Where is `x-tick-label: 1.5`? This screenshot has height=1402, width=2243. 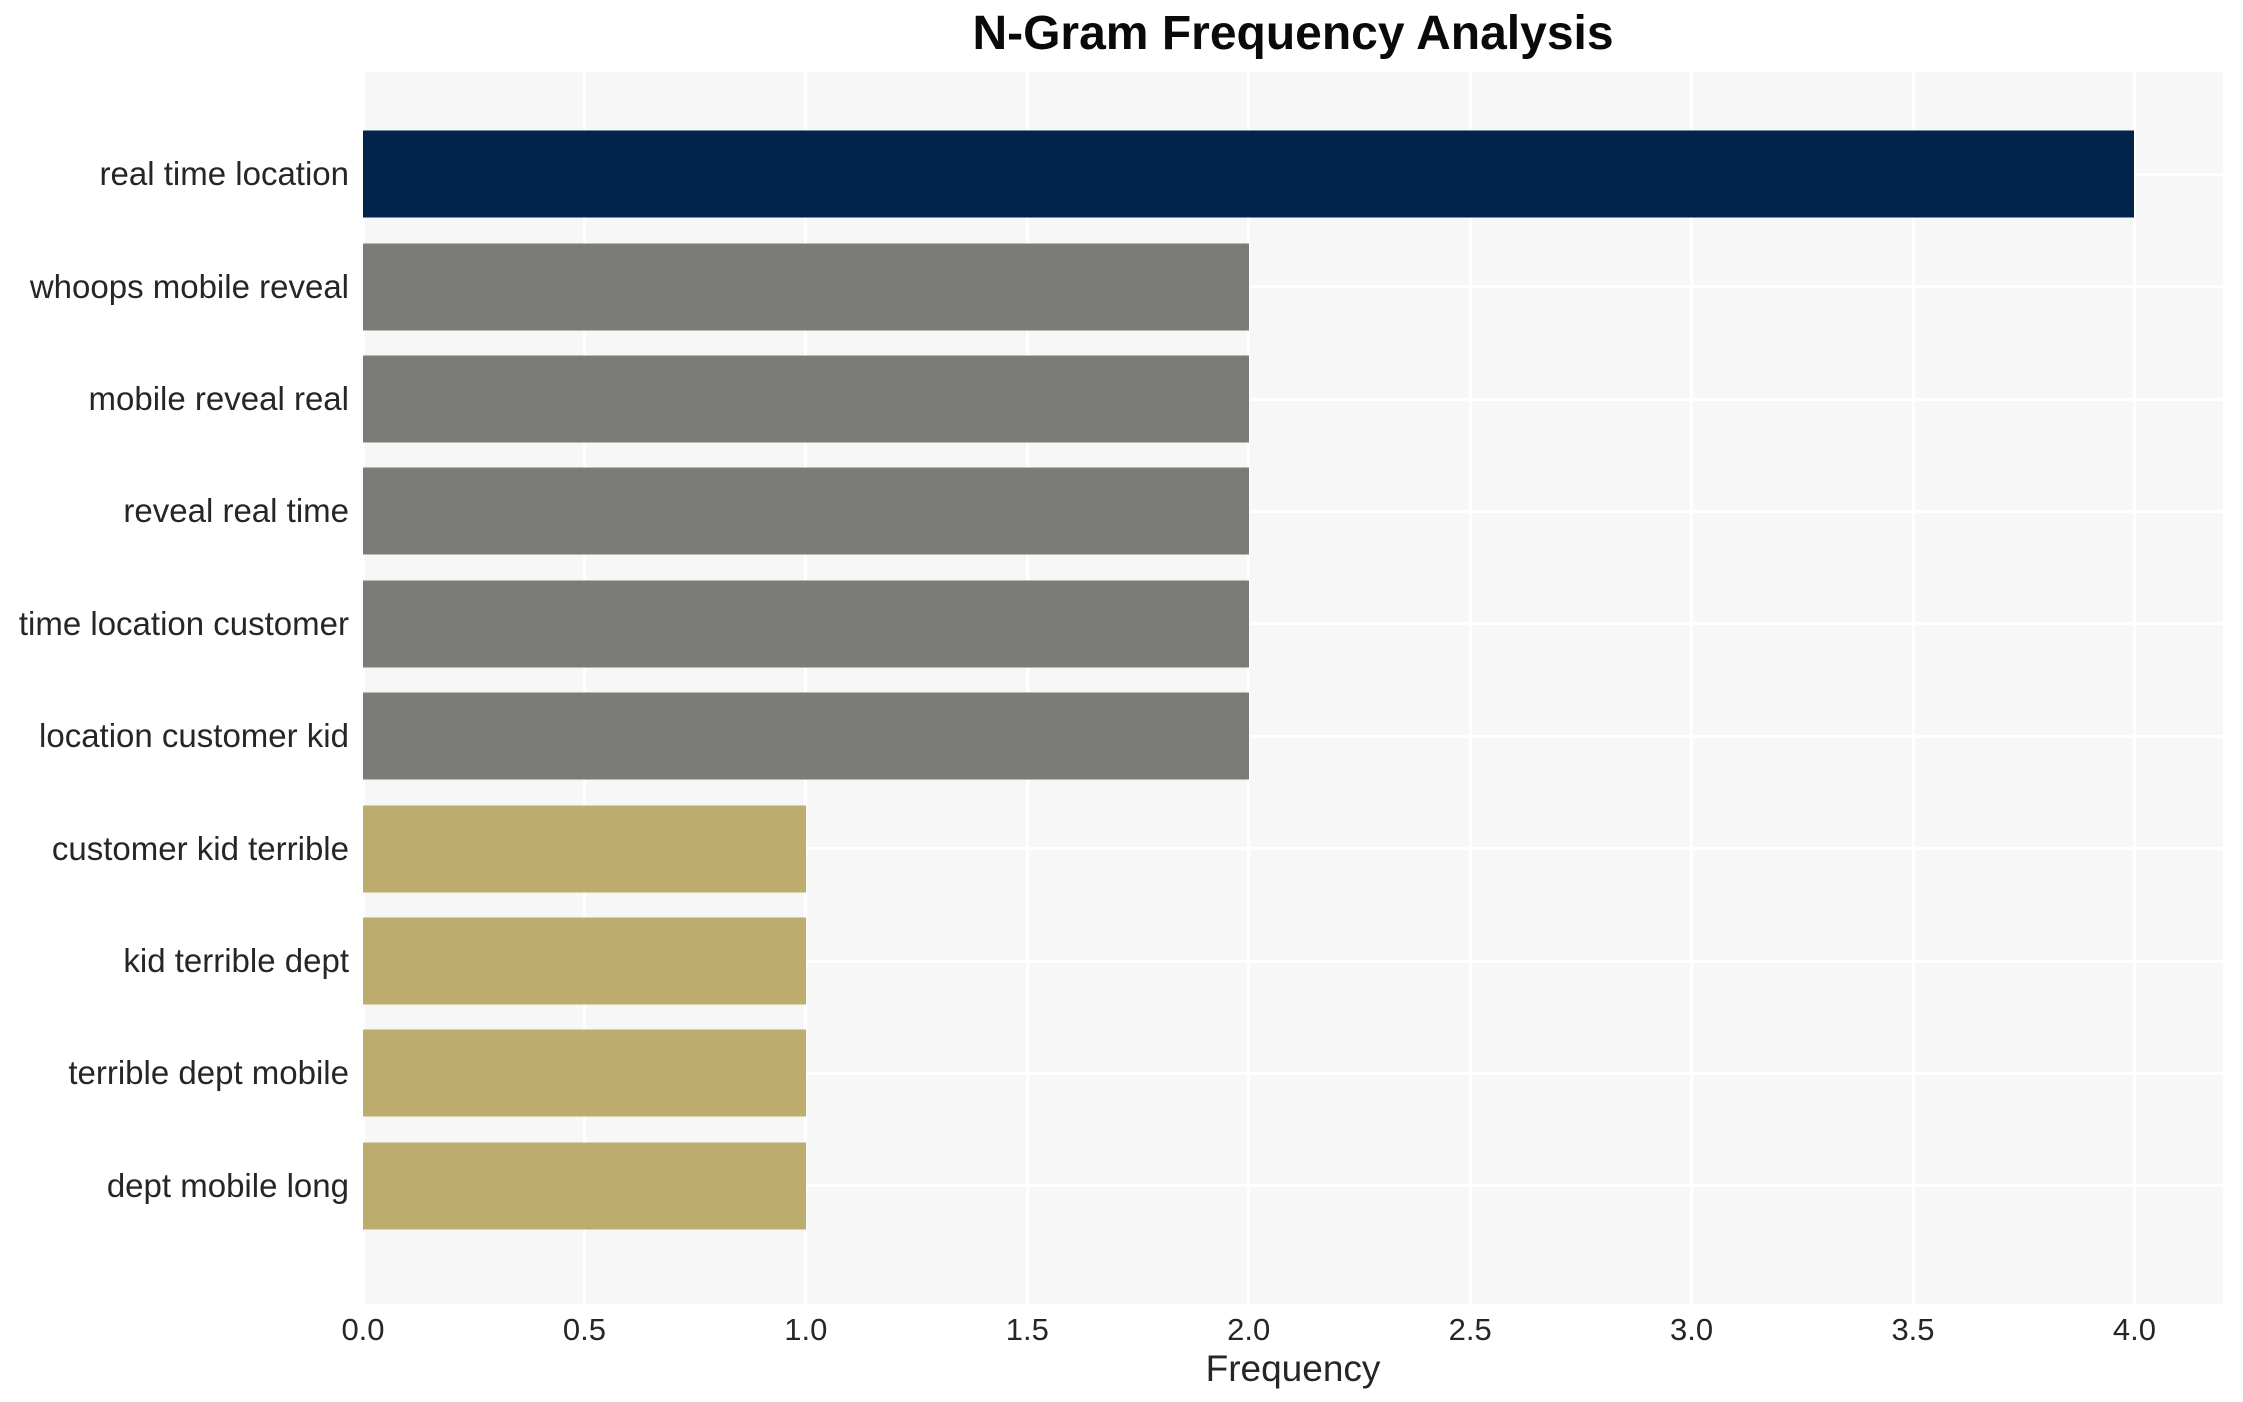
x-tick-label: 1.5 is located at coordinates (1027, 1329).